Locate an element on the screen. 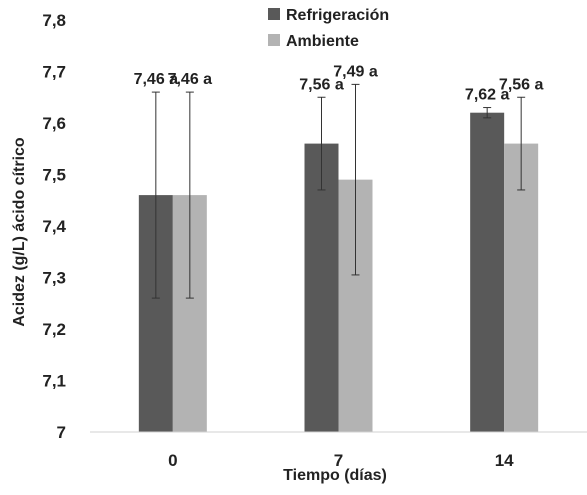 The width and height of the screenshot is (587, 495). data-label: 7,62 a is located at coordinates (487, 95).